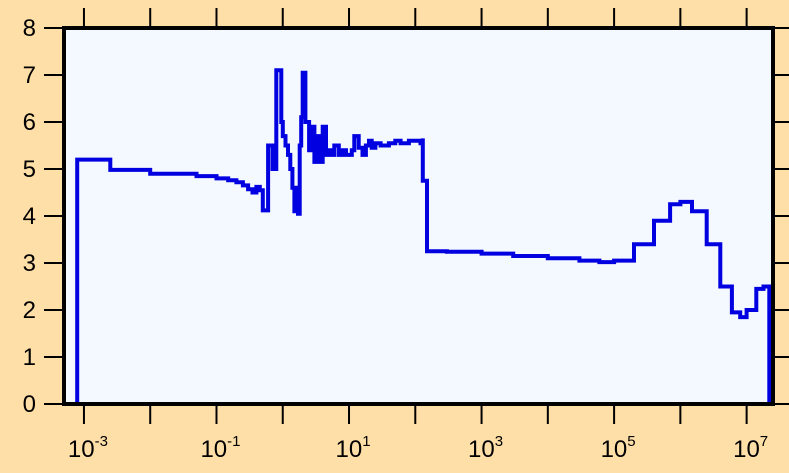  What do you see at coordinates (220, 448) in the screenshot?
I see `x-tick-label: 10⁻¹` at bounding box center [220, 448].